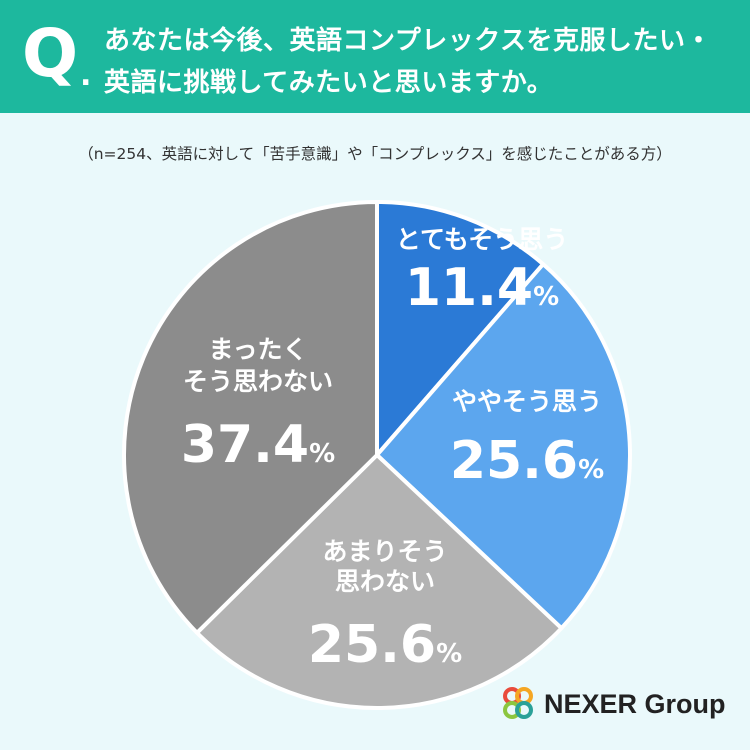  What do you see at coordinates (527, 461) in the screenshot?
I see `slice-value-1: 25.6%` at bounding box center [527, 461].